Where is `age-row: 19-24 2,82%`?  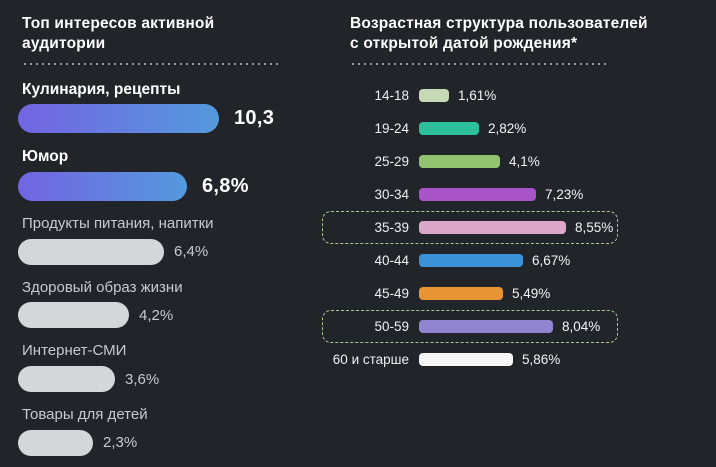
age-row: 19-24 2,82% is located at coordinates (470, 128).